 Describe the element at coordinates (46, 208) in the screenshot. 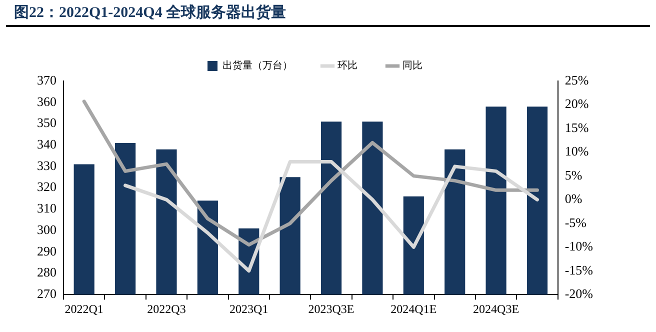

I see `y-tick-label: 310` at that location.